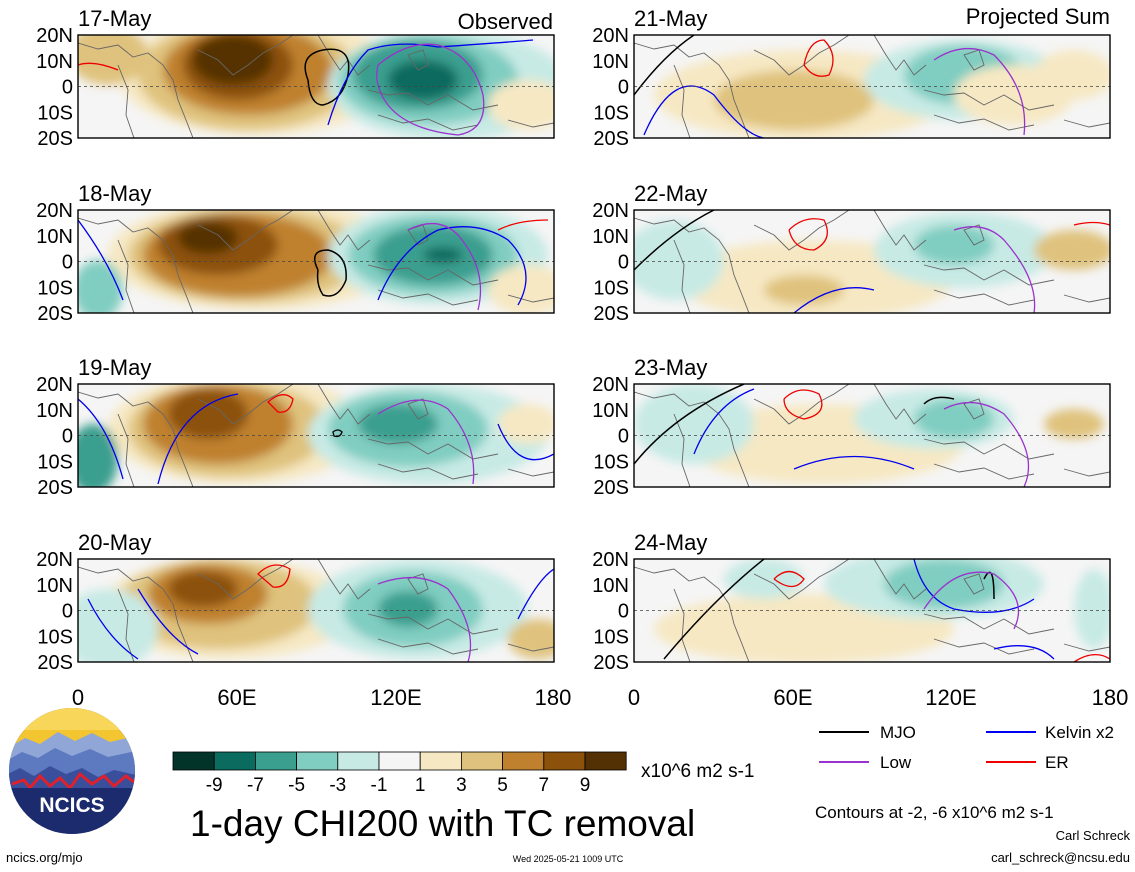 Image resolution: width=1135 pixels, height=872 pixels. I want to click on lon-axis-right: 0 60E 120E 180, so click(878, 697).